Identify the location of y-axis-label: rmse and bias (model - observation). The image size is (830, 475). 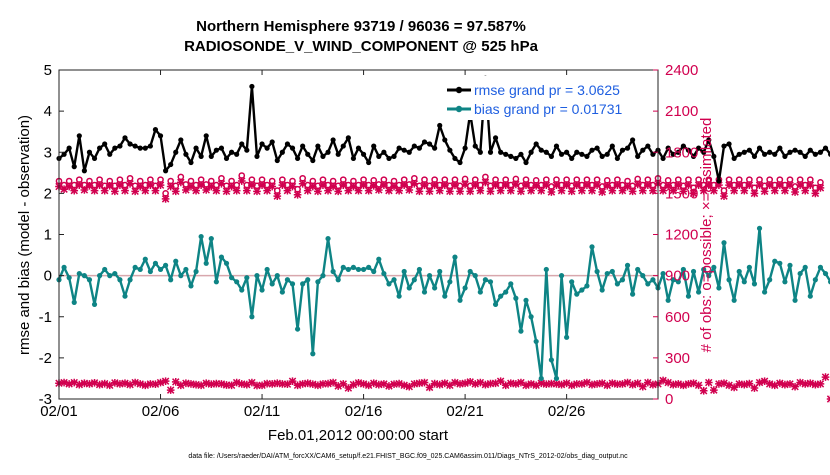
(24, 235).